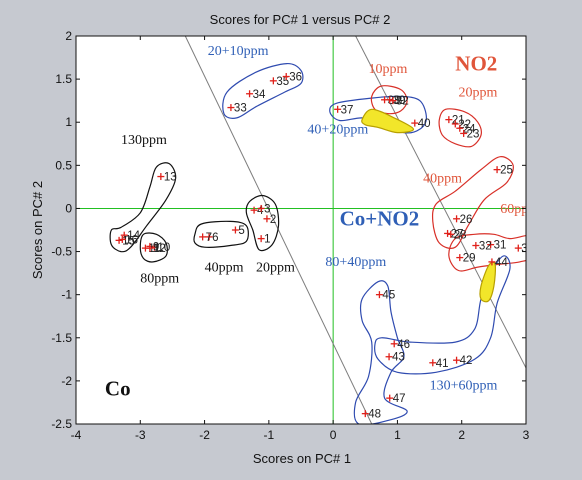 The image size is (582, 480). I want to click on data-point-36: 36, so click(292, 78).